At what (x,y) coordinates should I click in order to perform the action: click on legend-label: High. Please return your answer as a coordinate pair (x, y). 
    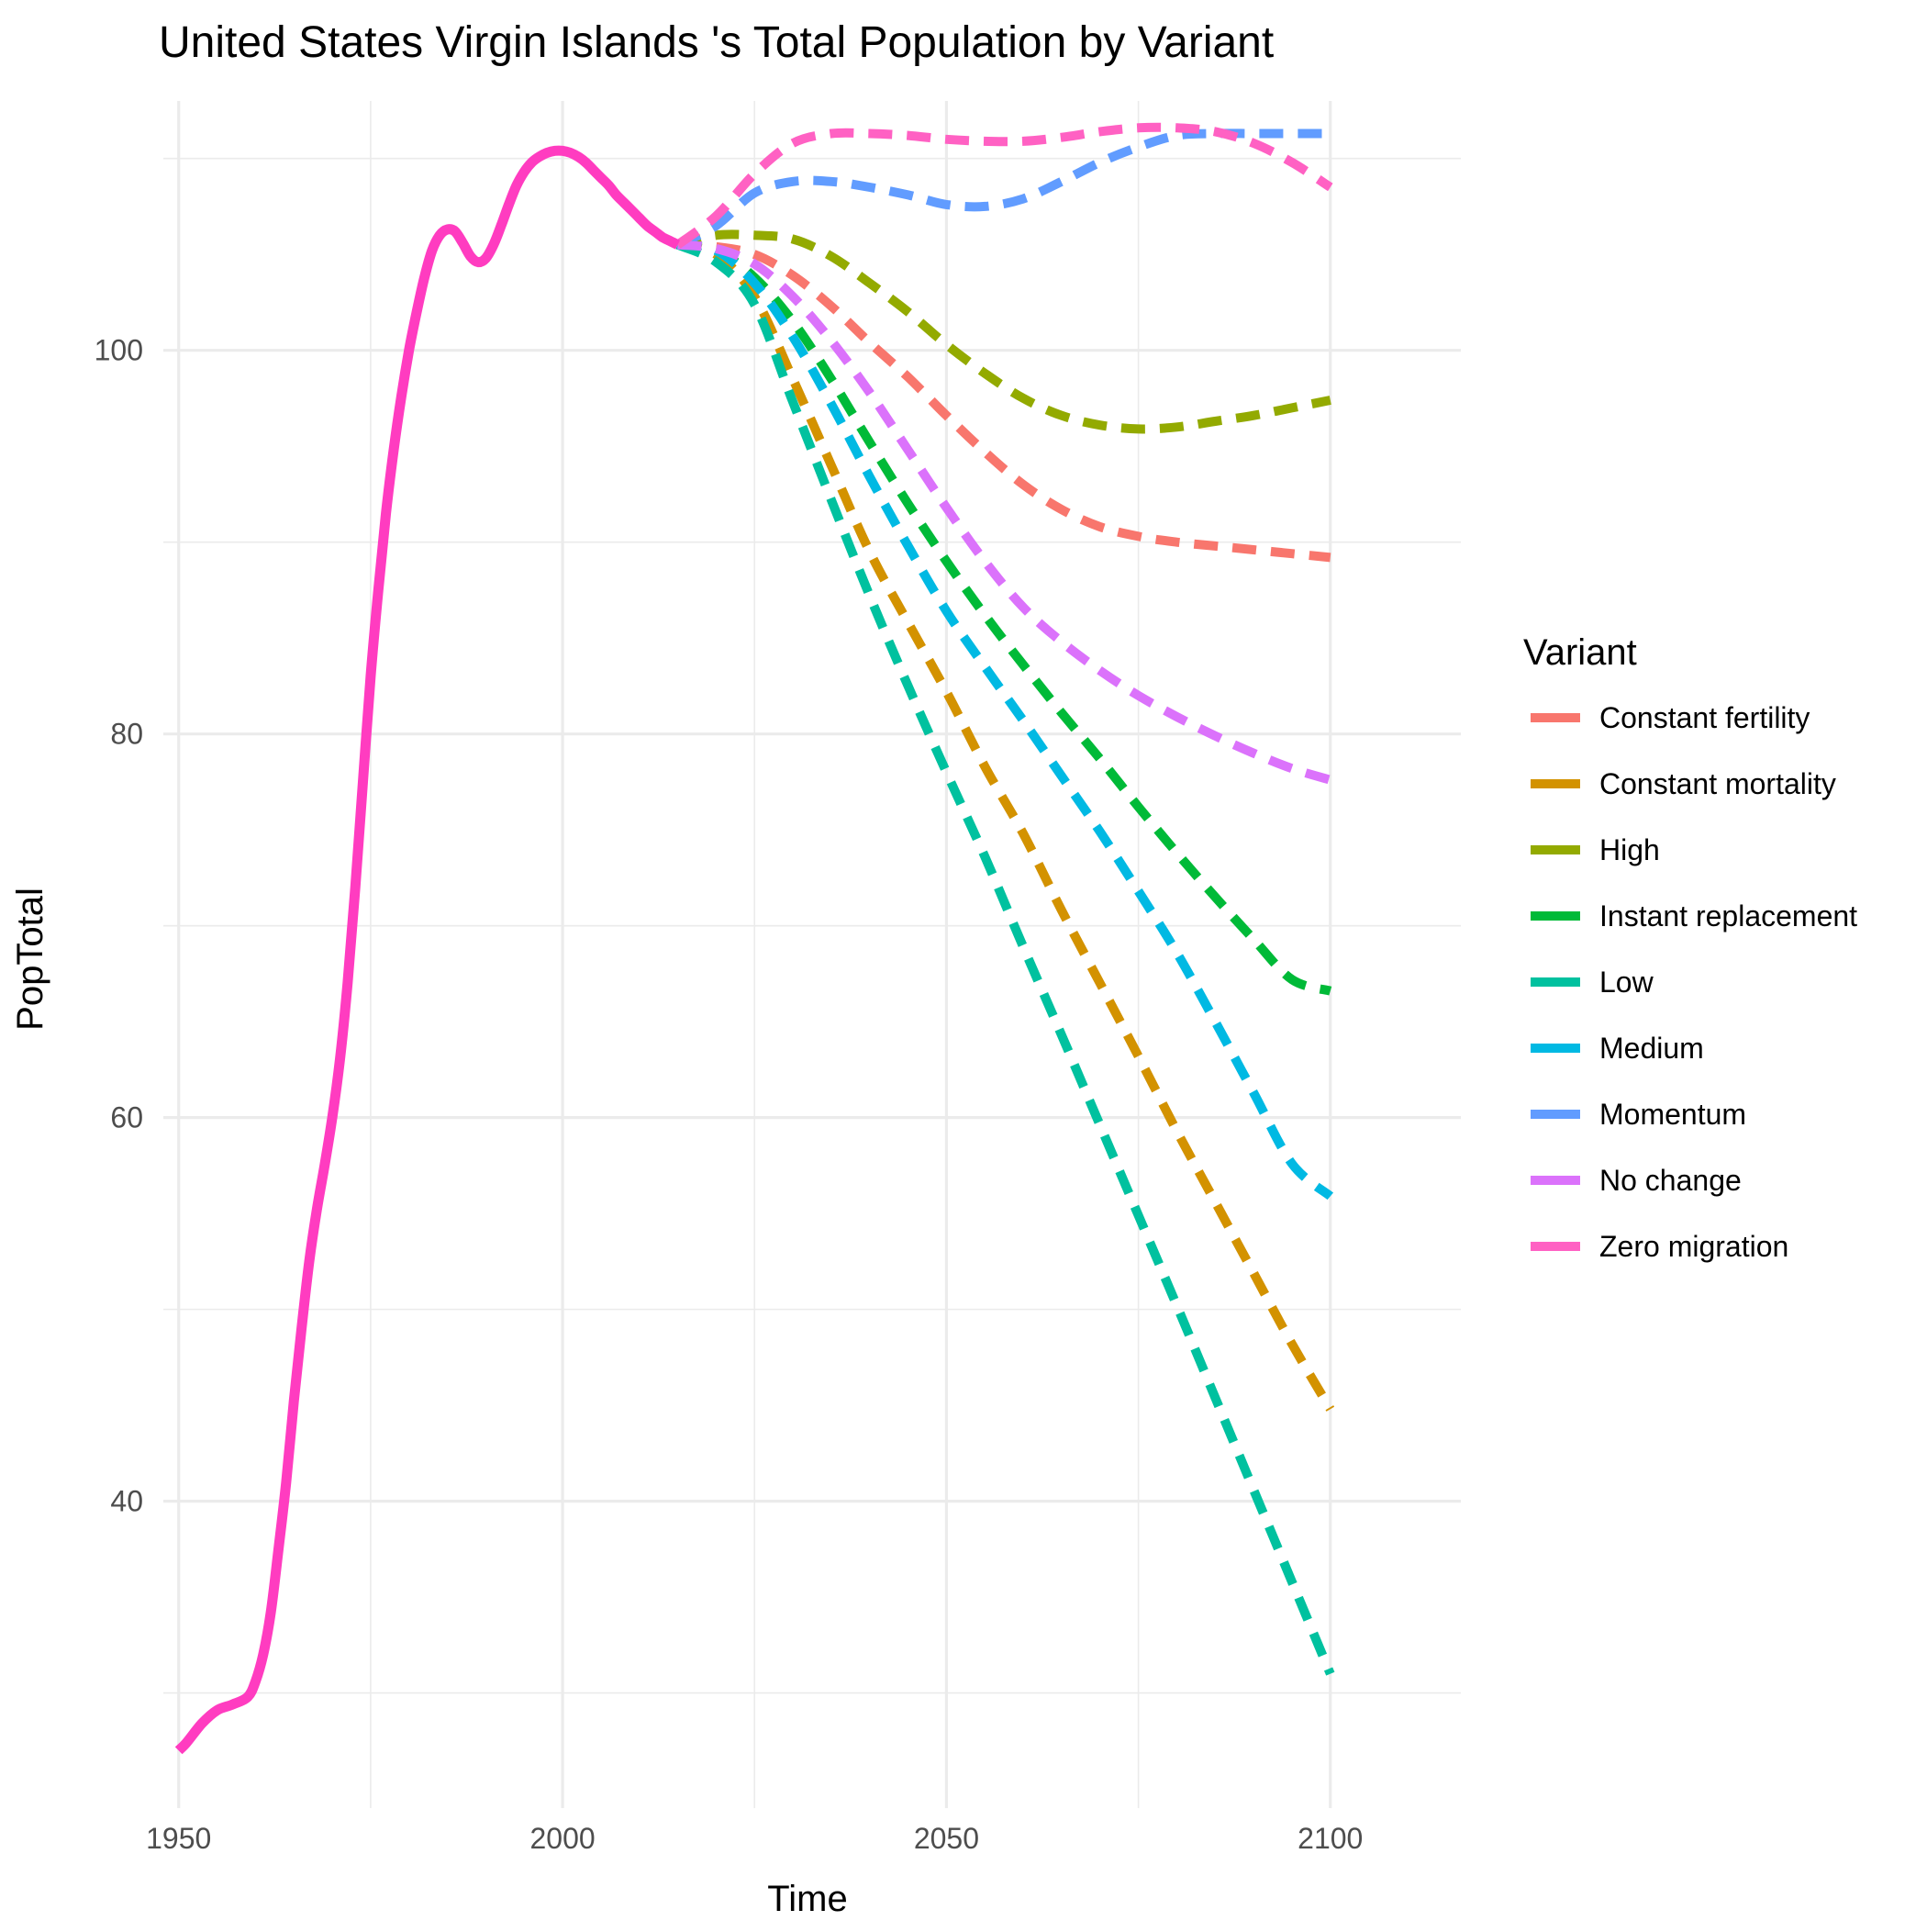
    Looking at the image, I should click on (1629, 849).